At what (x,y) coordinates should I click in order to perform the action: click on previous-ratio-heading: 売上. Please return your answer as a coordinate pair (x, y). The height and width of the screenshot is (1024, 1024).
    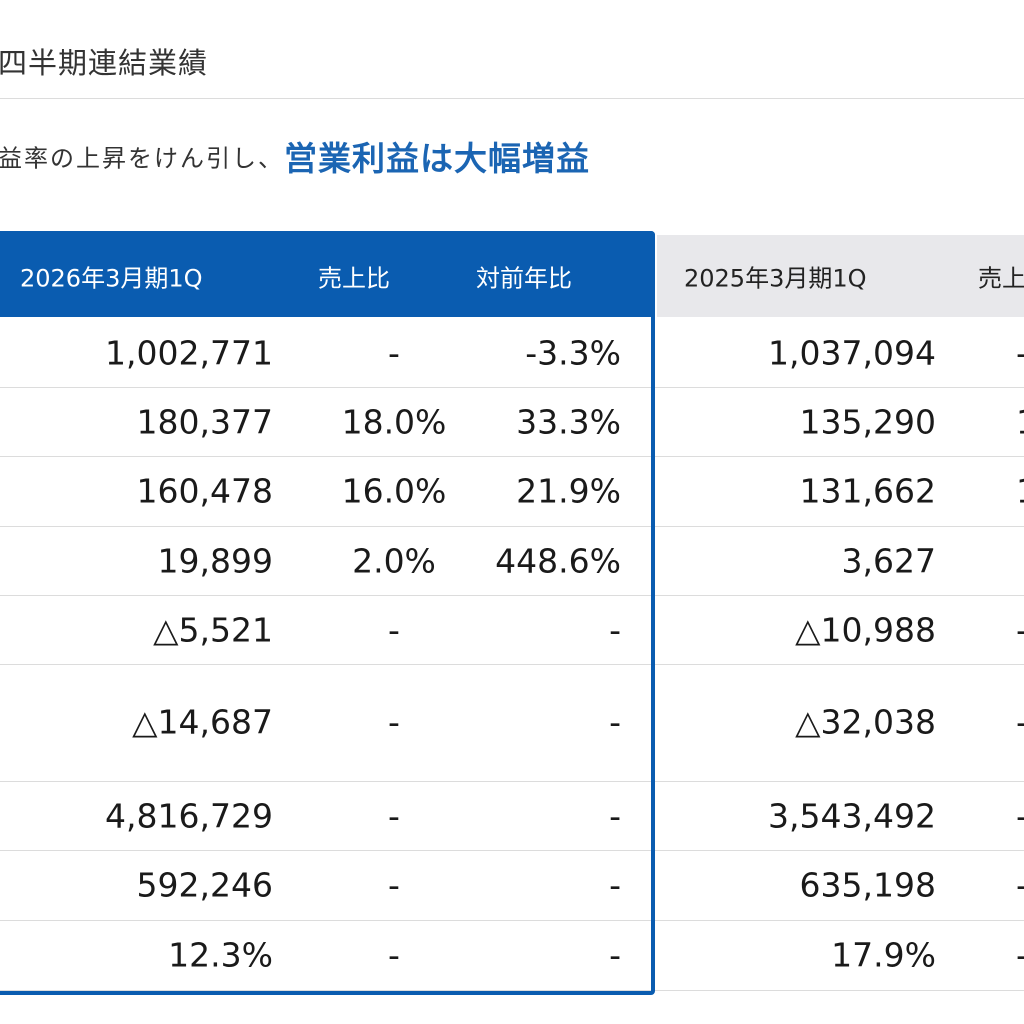
    Looking at the image, I should click on (1001, 278).